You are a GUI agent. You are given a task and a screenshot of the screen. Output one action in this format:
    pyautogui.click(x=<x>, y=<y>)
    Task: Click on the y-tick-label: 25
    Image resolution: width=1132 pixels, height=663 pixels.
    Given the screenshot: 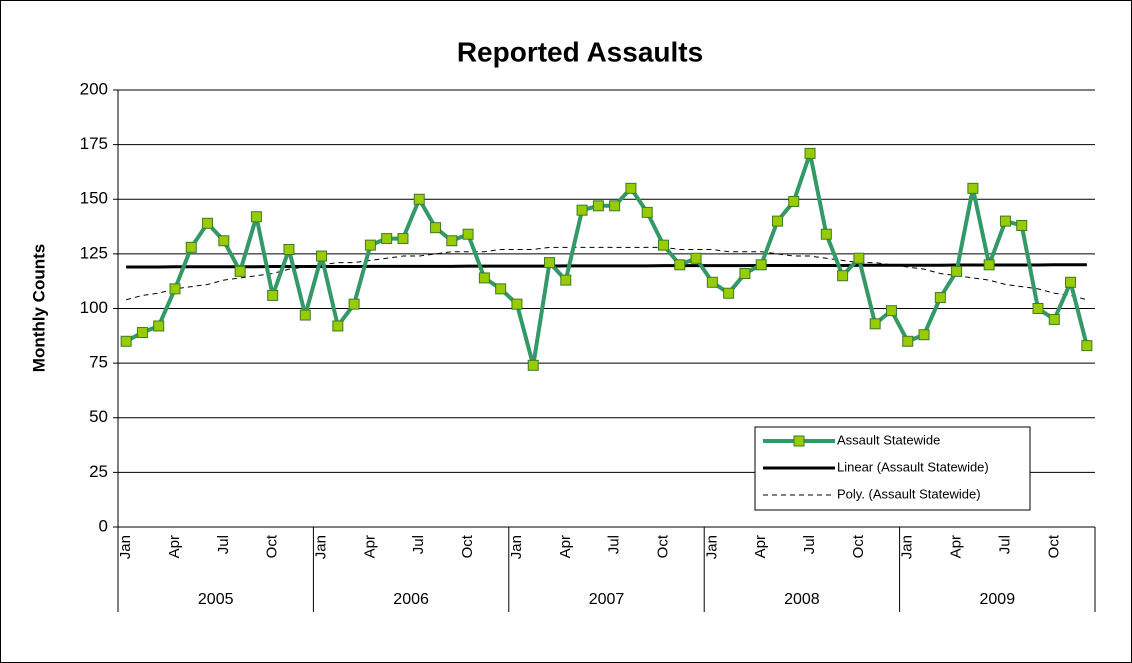 What is the action you would take?
    pyautogui.click(x=98, y=471)
    